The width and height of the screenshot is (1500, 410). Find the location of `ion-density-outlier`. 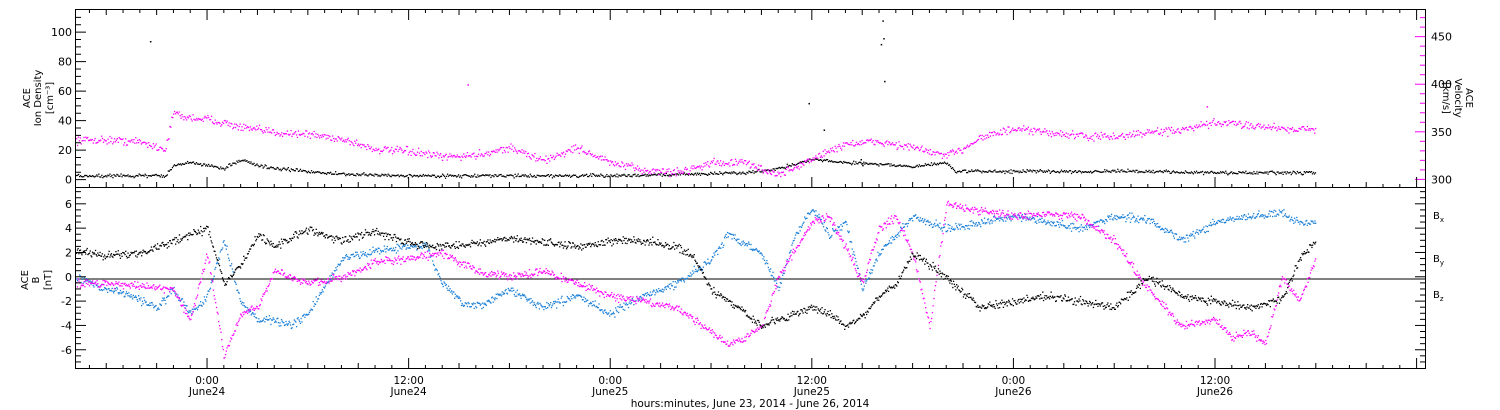

ion-density-outlier is located at coordinates (861, 159).